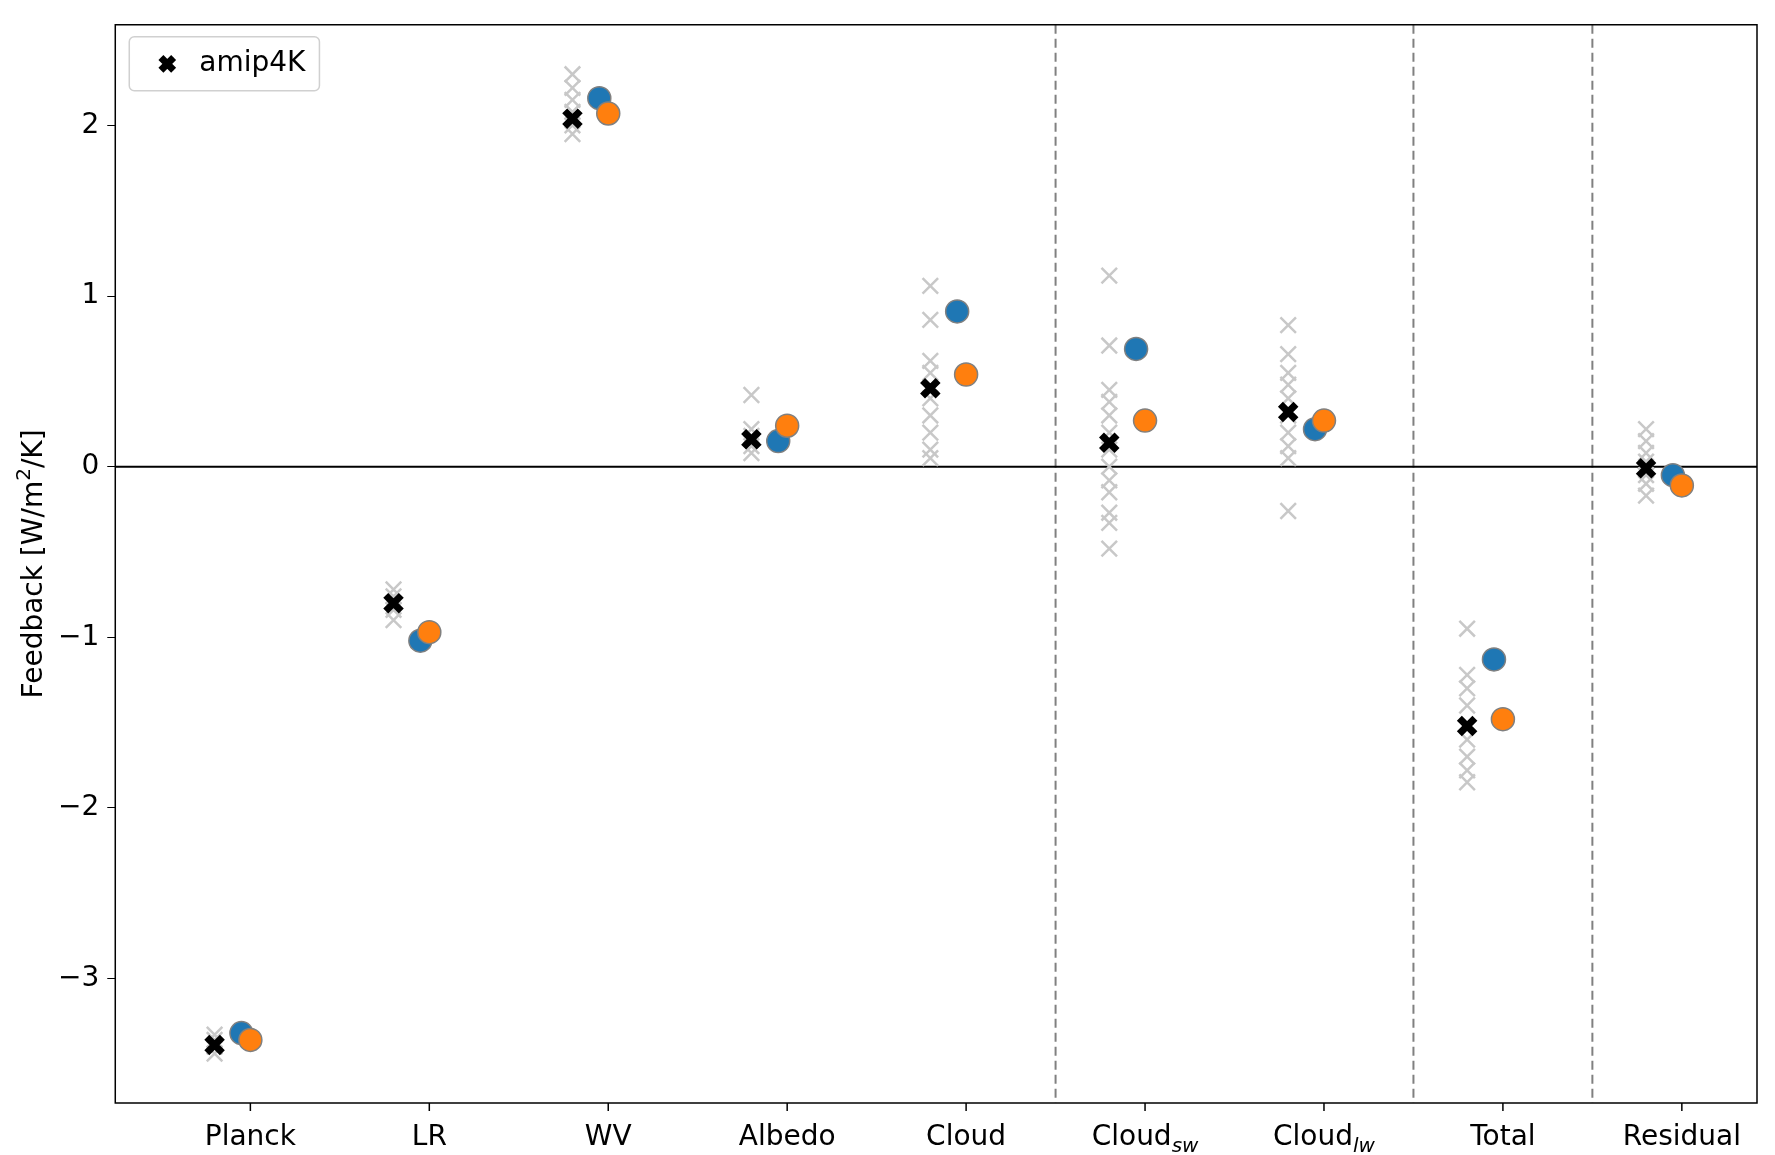 Image resolution: width=1775 pixels, height=1155 pixels. Describe the element at coordinates (78, 806) in the screenshot. I see `y-tick-label: −2` at that location.